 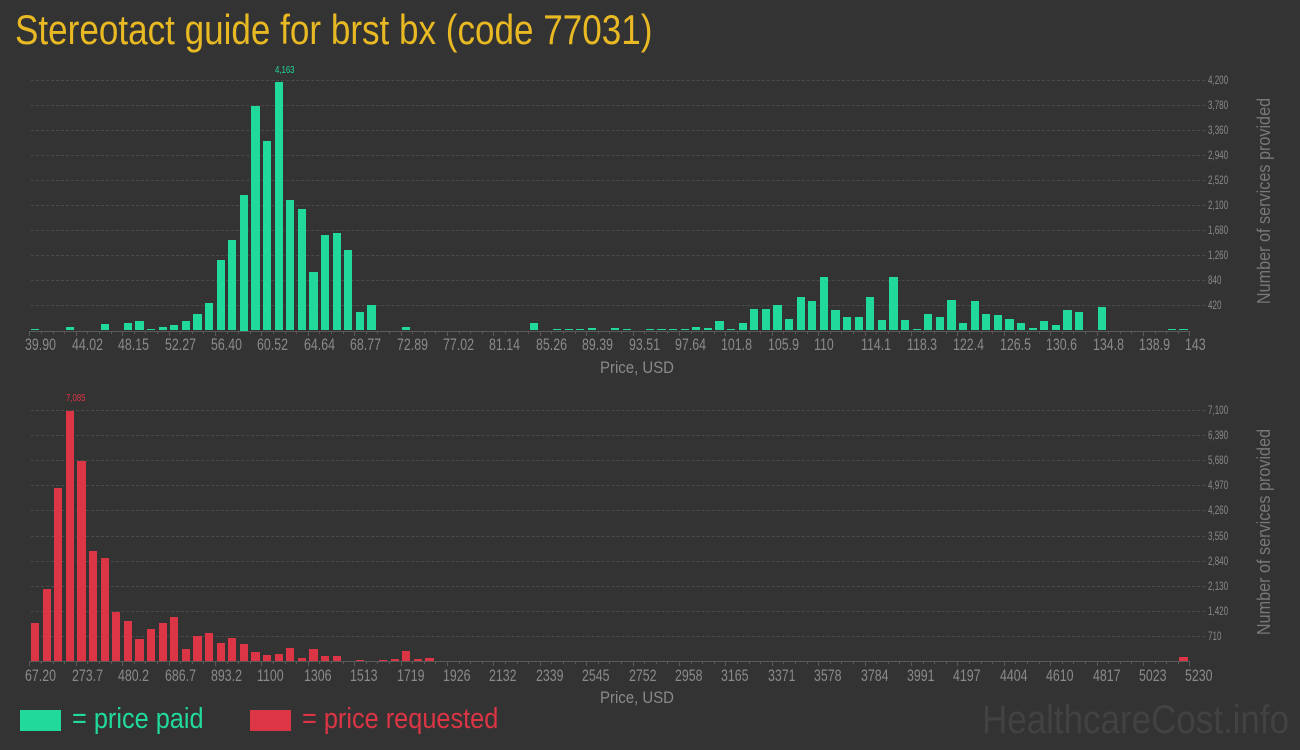 I want to click on y-tick-label: 3,780, so click(x=1218, y=105).